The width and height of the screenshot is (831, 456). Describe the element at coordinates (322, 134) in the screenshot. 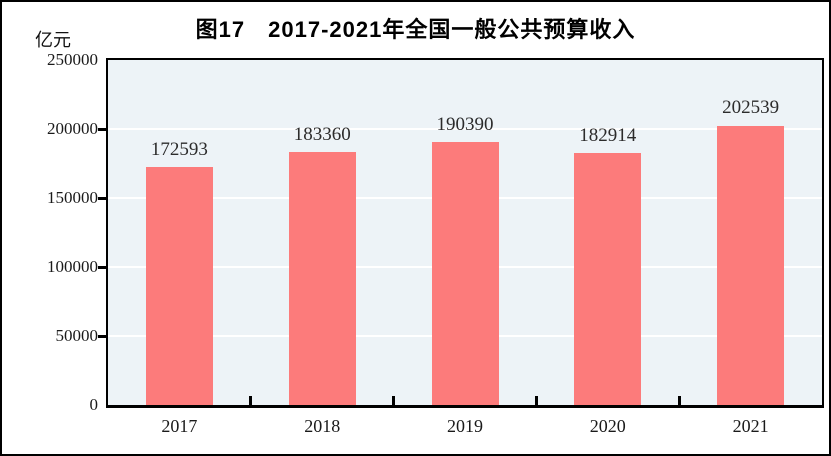

I see `bar-value-label: 183360` at that location.